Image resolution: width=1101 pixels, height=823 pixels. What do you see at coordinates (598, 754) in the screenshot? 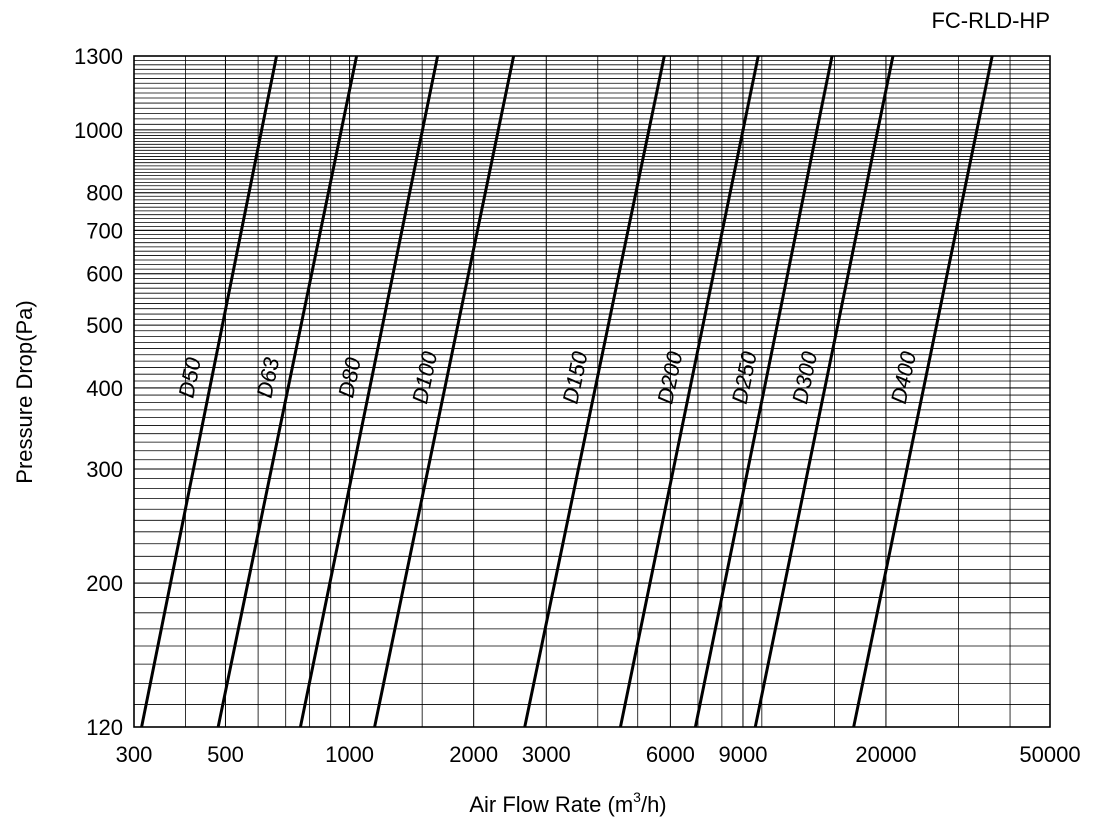
I see `x-tick-labels: 300 500 1000 2000 3000 6000 9000 20000 50000` at bounding box center [598, 754].